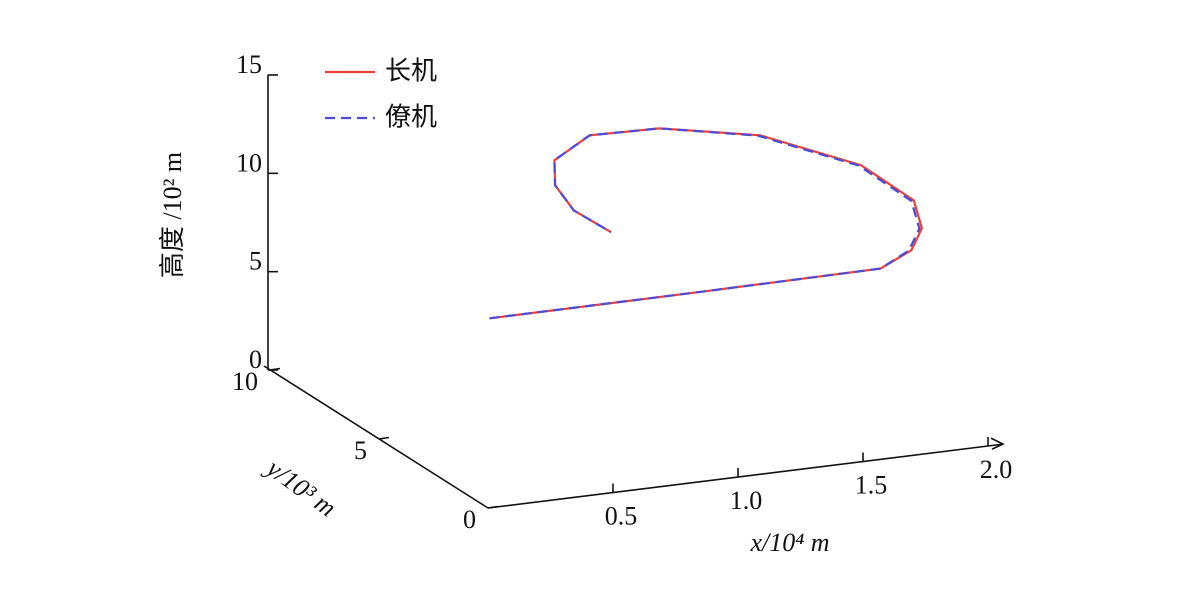  I want to click on z-axis-label: 高度 /10² m, so click(172, 215).